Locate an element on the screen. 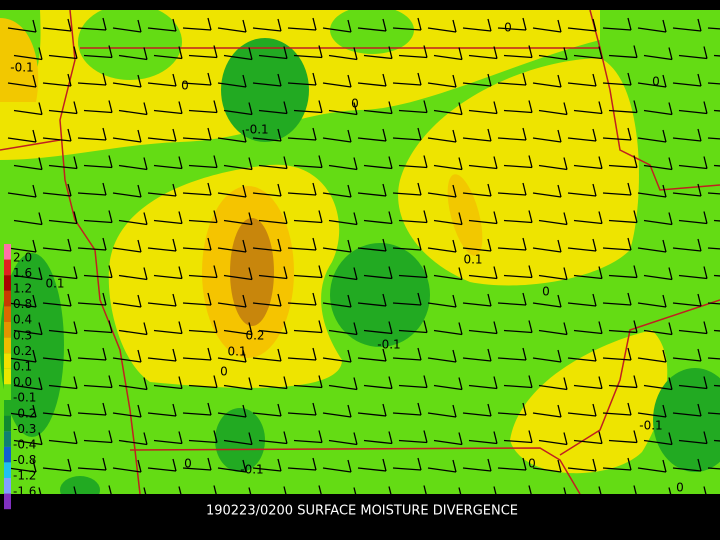  legend-label: 0.4 is located at coordinates (22, 320).